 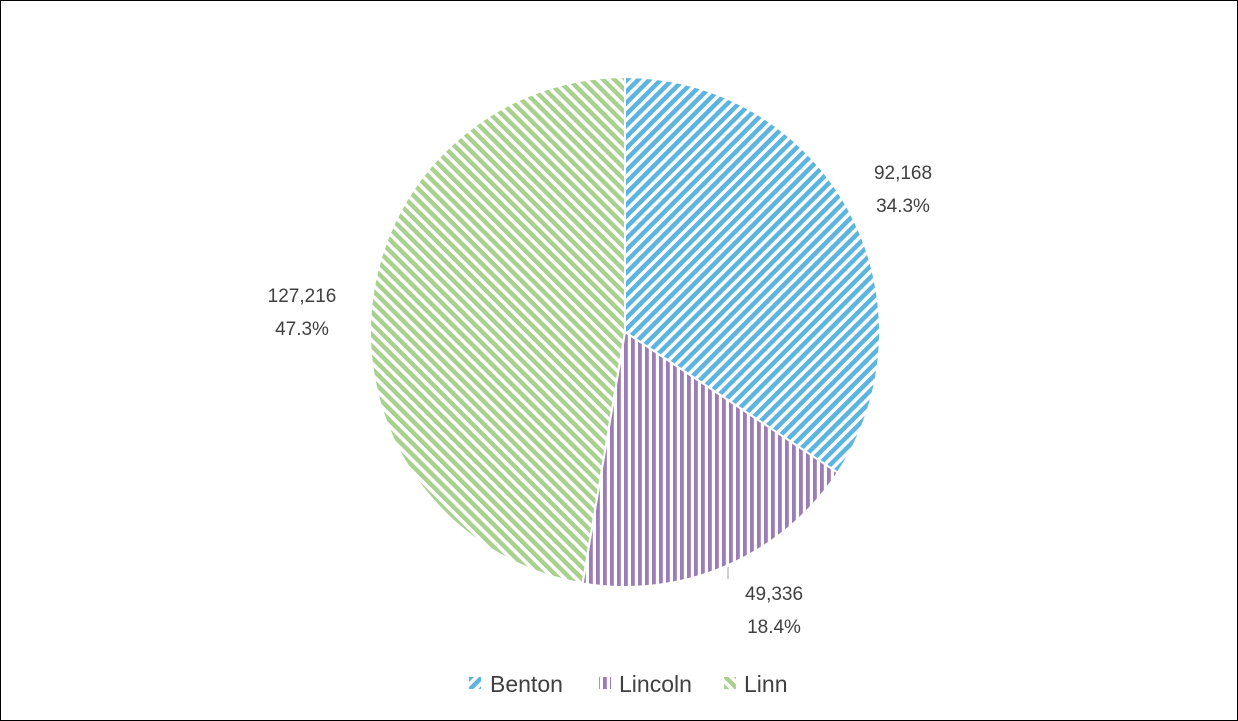 I want to click on data-label-percent-benton: 34.3%, so click(x=903, y=206).